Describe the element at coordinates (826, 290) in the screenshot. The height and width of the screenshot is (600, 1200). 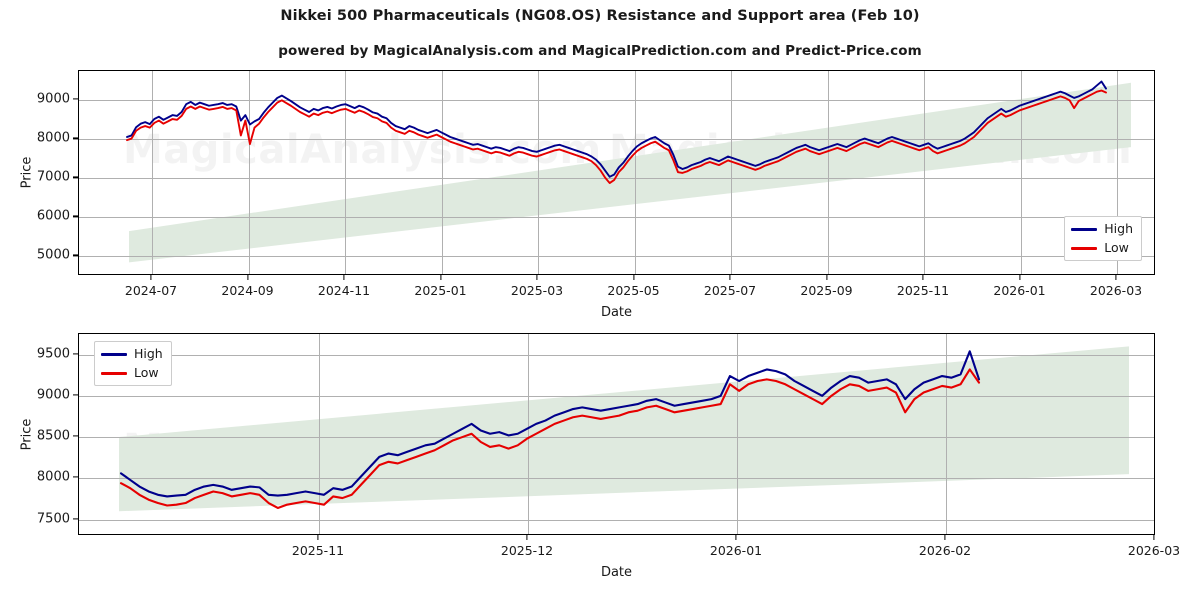
I see `x-tick-label: 2025-09` at that location.